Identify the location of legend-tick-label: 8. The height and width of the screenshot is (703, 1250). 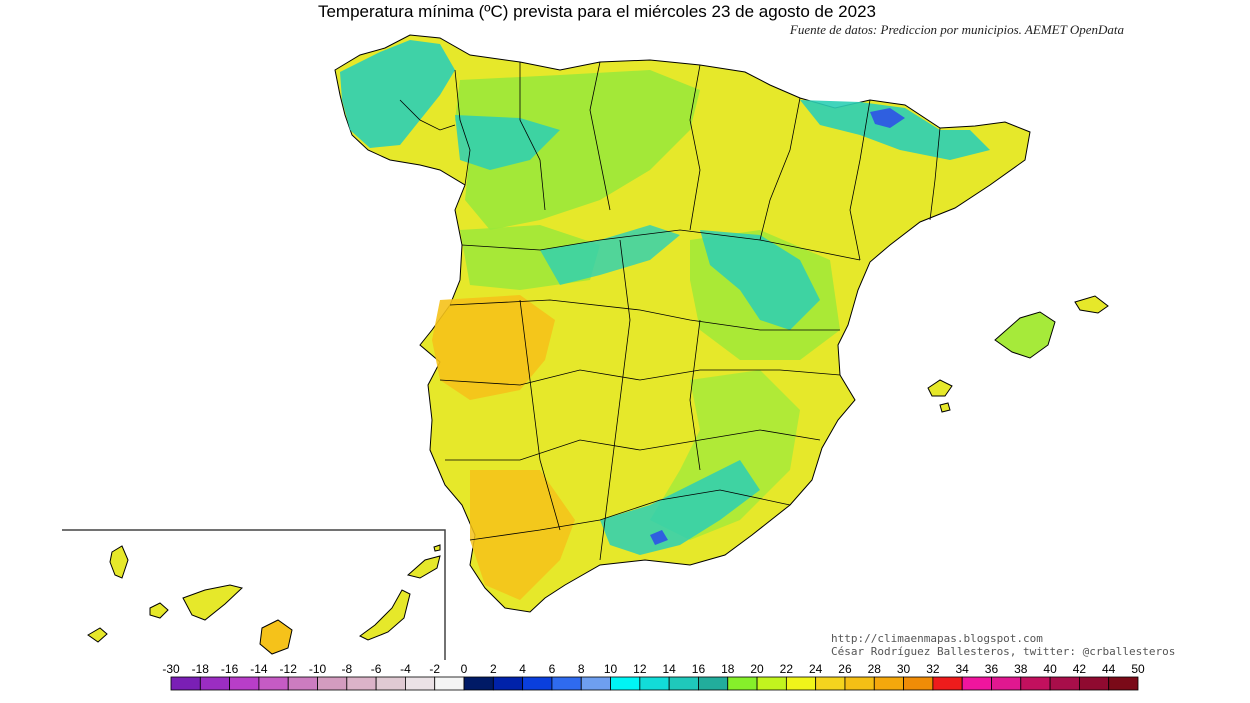
(581, 669).